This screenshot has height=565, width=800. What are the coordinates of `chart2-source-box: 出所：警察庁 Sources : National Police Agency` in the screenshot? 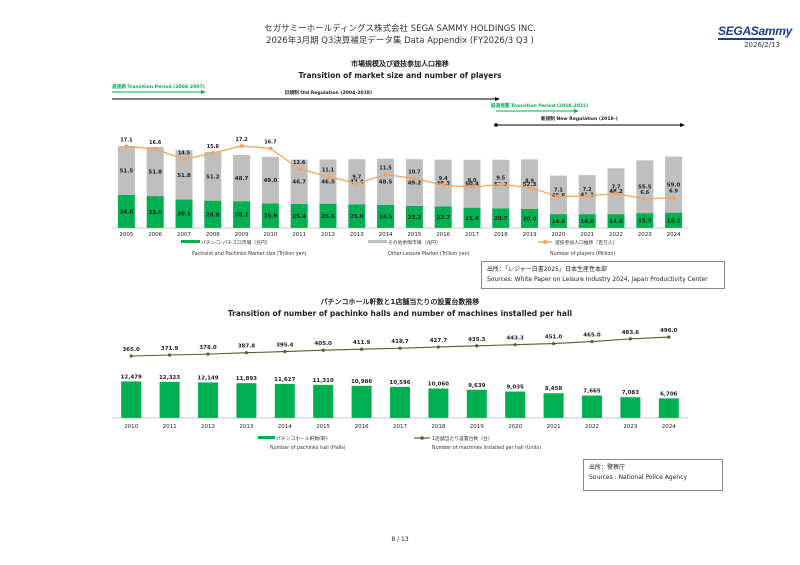 It's located at (653, 475).